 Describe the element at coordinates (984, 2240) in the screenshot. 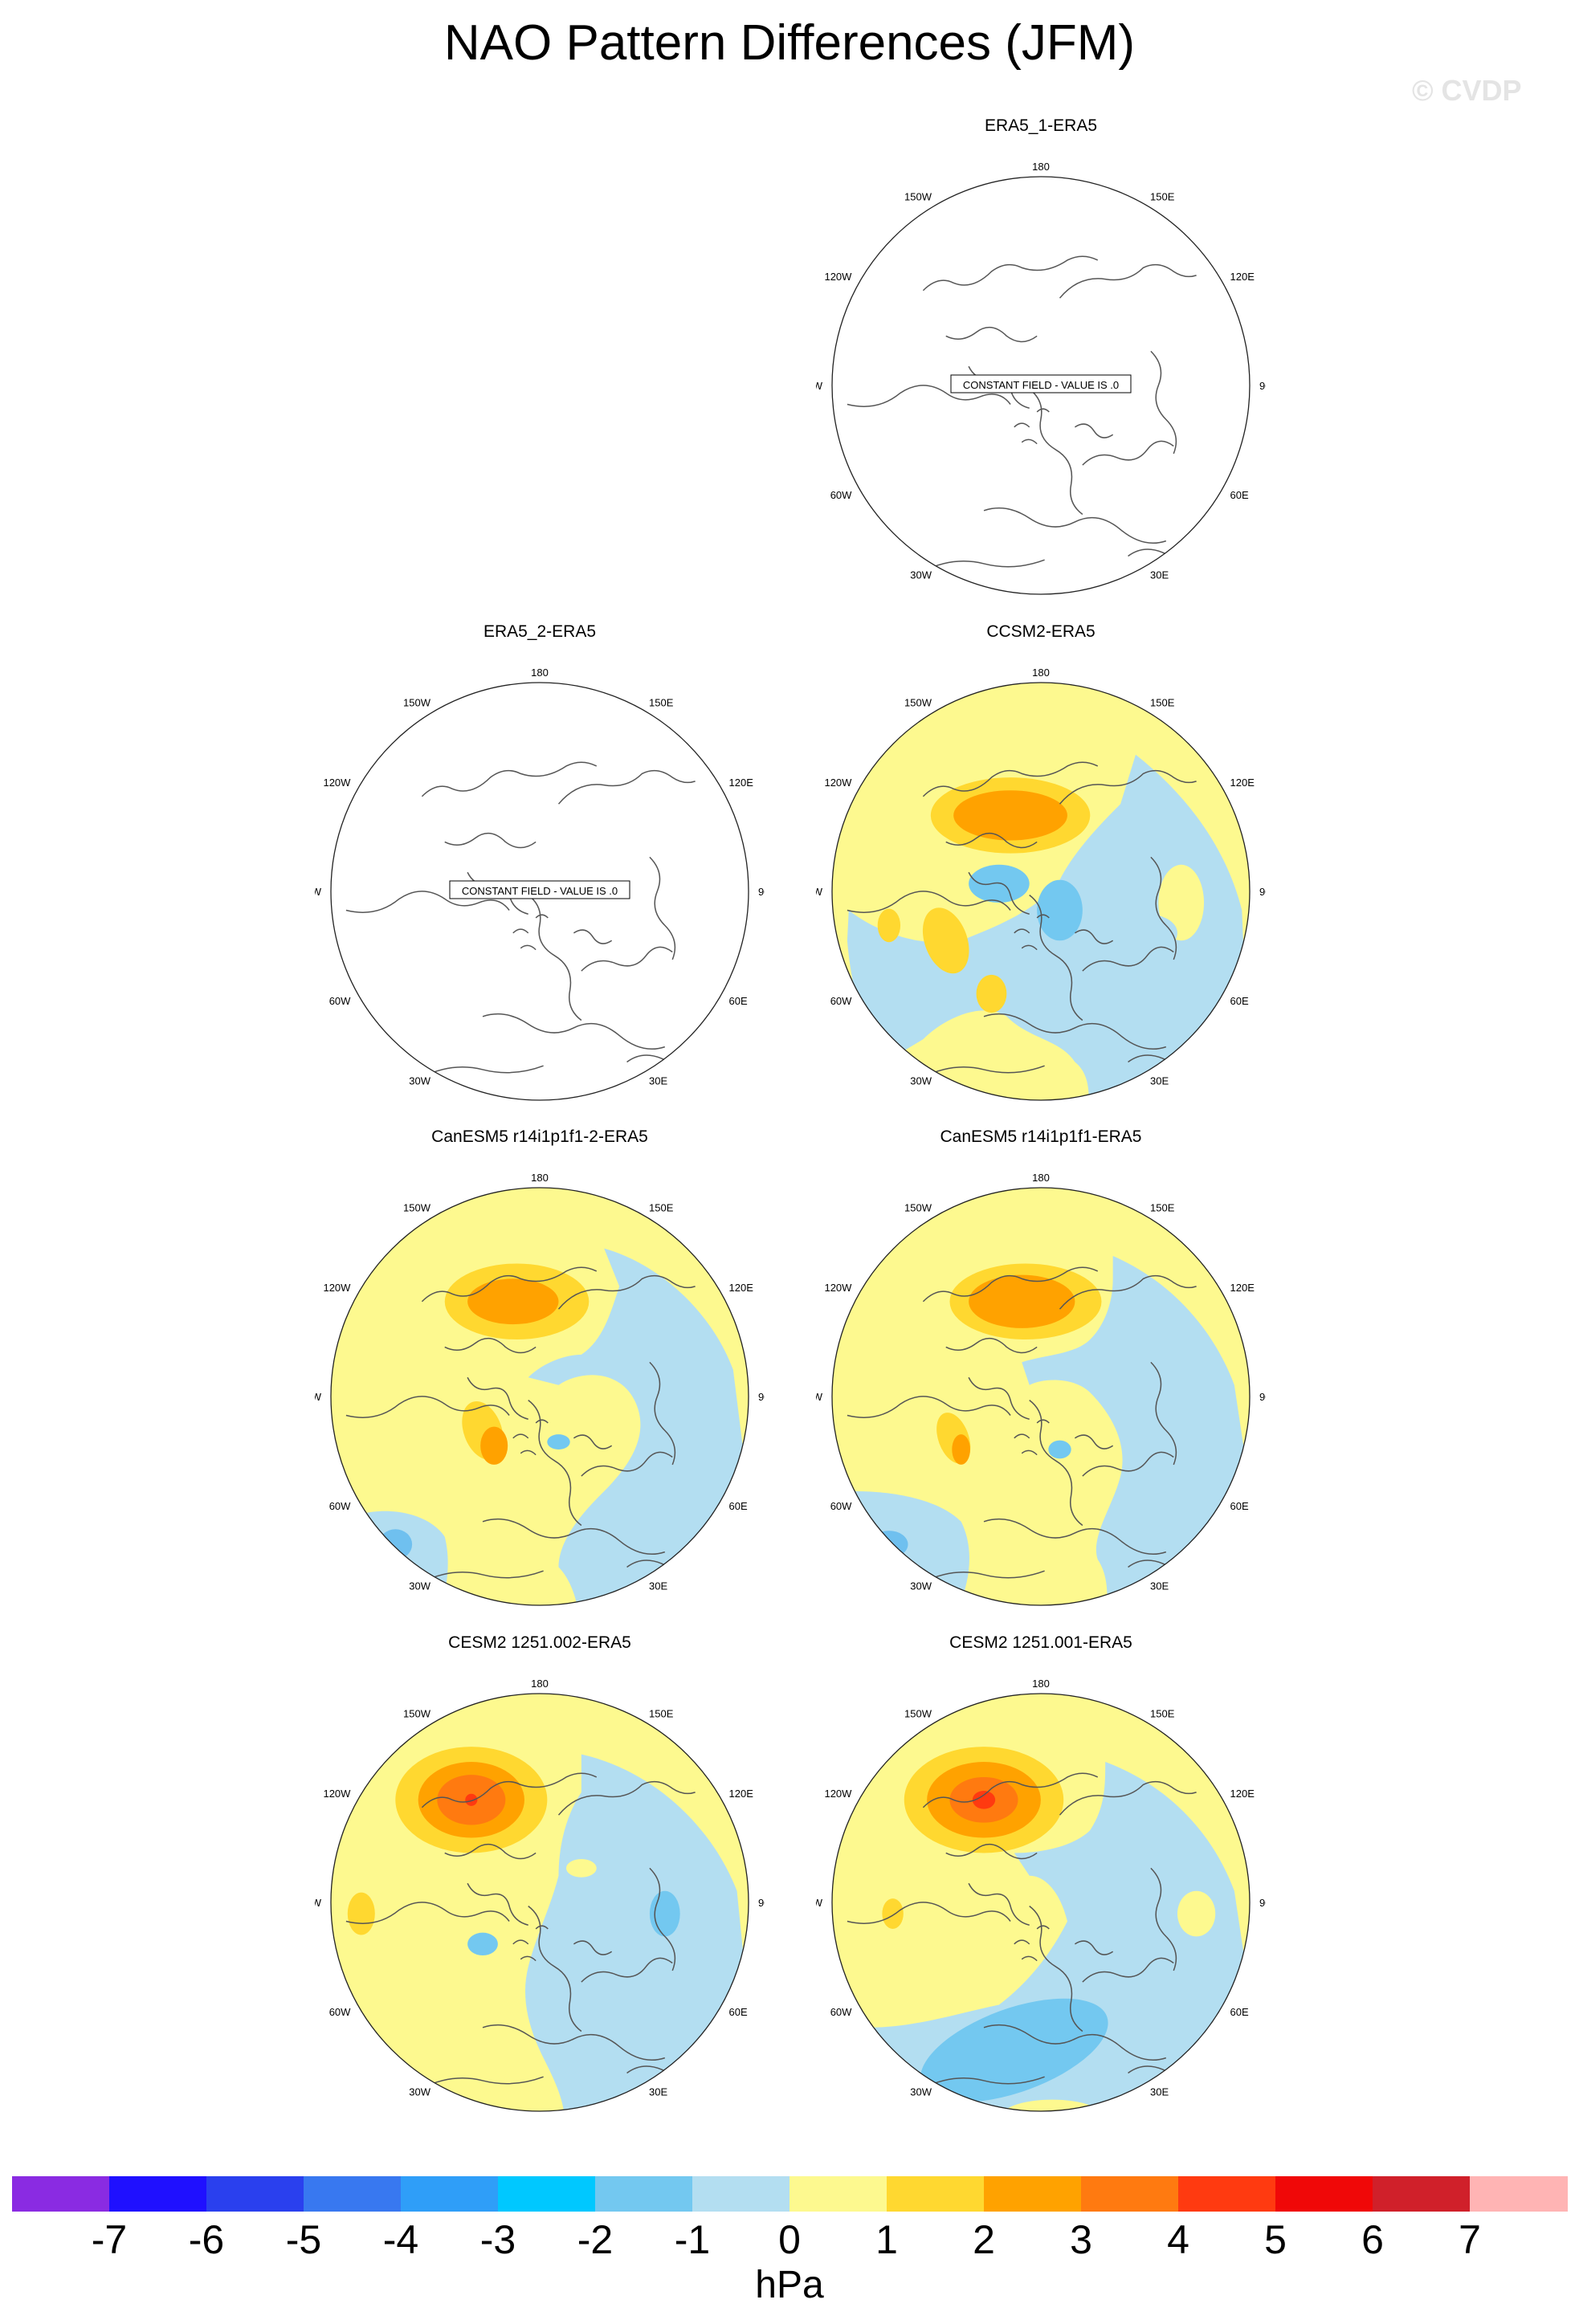

I see `colorbar-tick-label: 2` at that location.